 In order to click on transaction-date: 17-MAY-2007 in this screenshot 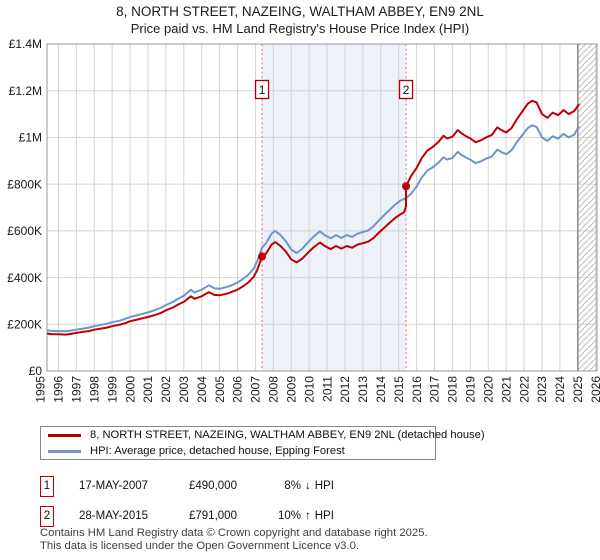, I will do `click(114, 486)`.